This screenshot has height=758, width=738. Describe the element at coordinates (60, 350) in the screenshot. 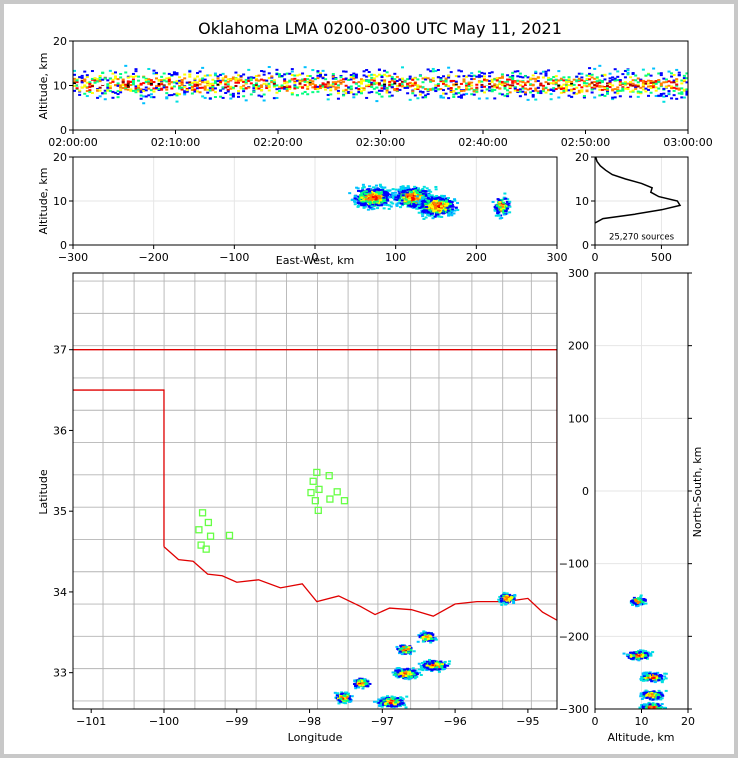

I see `y-tick-label: 37` at that location.